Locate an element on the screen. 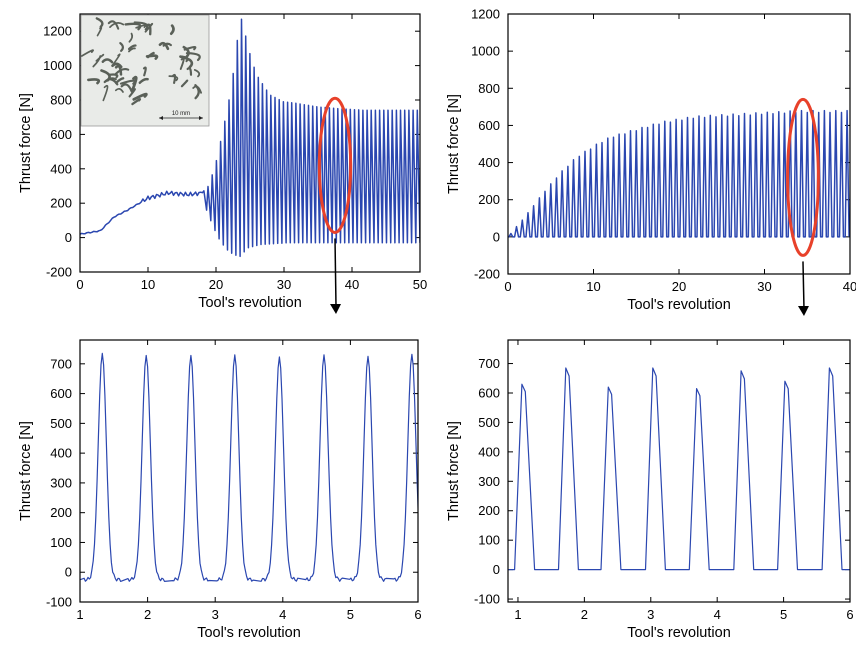 The image size is (856, 652). y-tick-label: 500 is located at coordinates (61, 423).